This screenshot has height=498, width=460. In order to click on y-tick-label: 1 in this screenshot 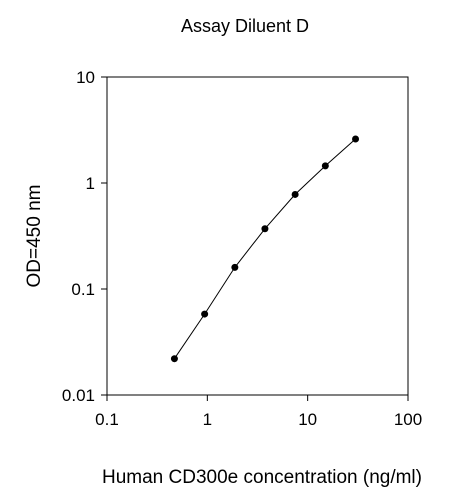, I will do `click(90, 183)`.